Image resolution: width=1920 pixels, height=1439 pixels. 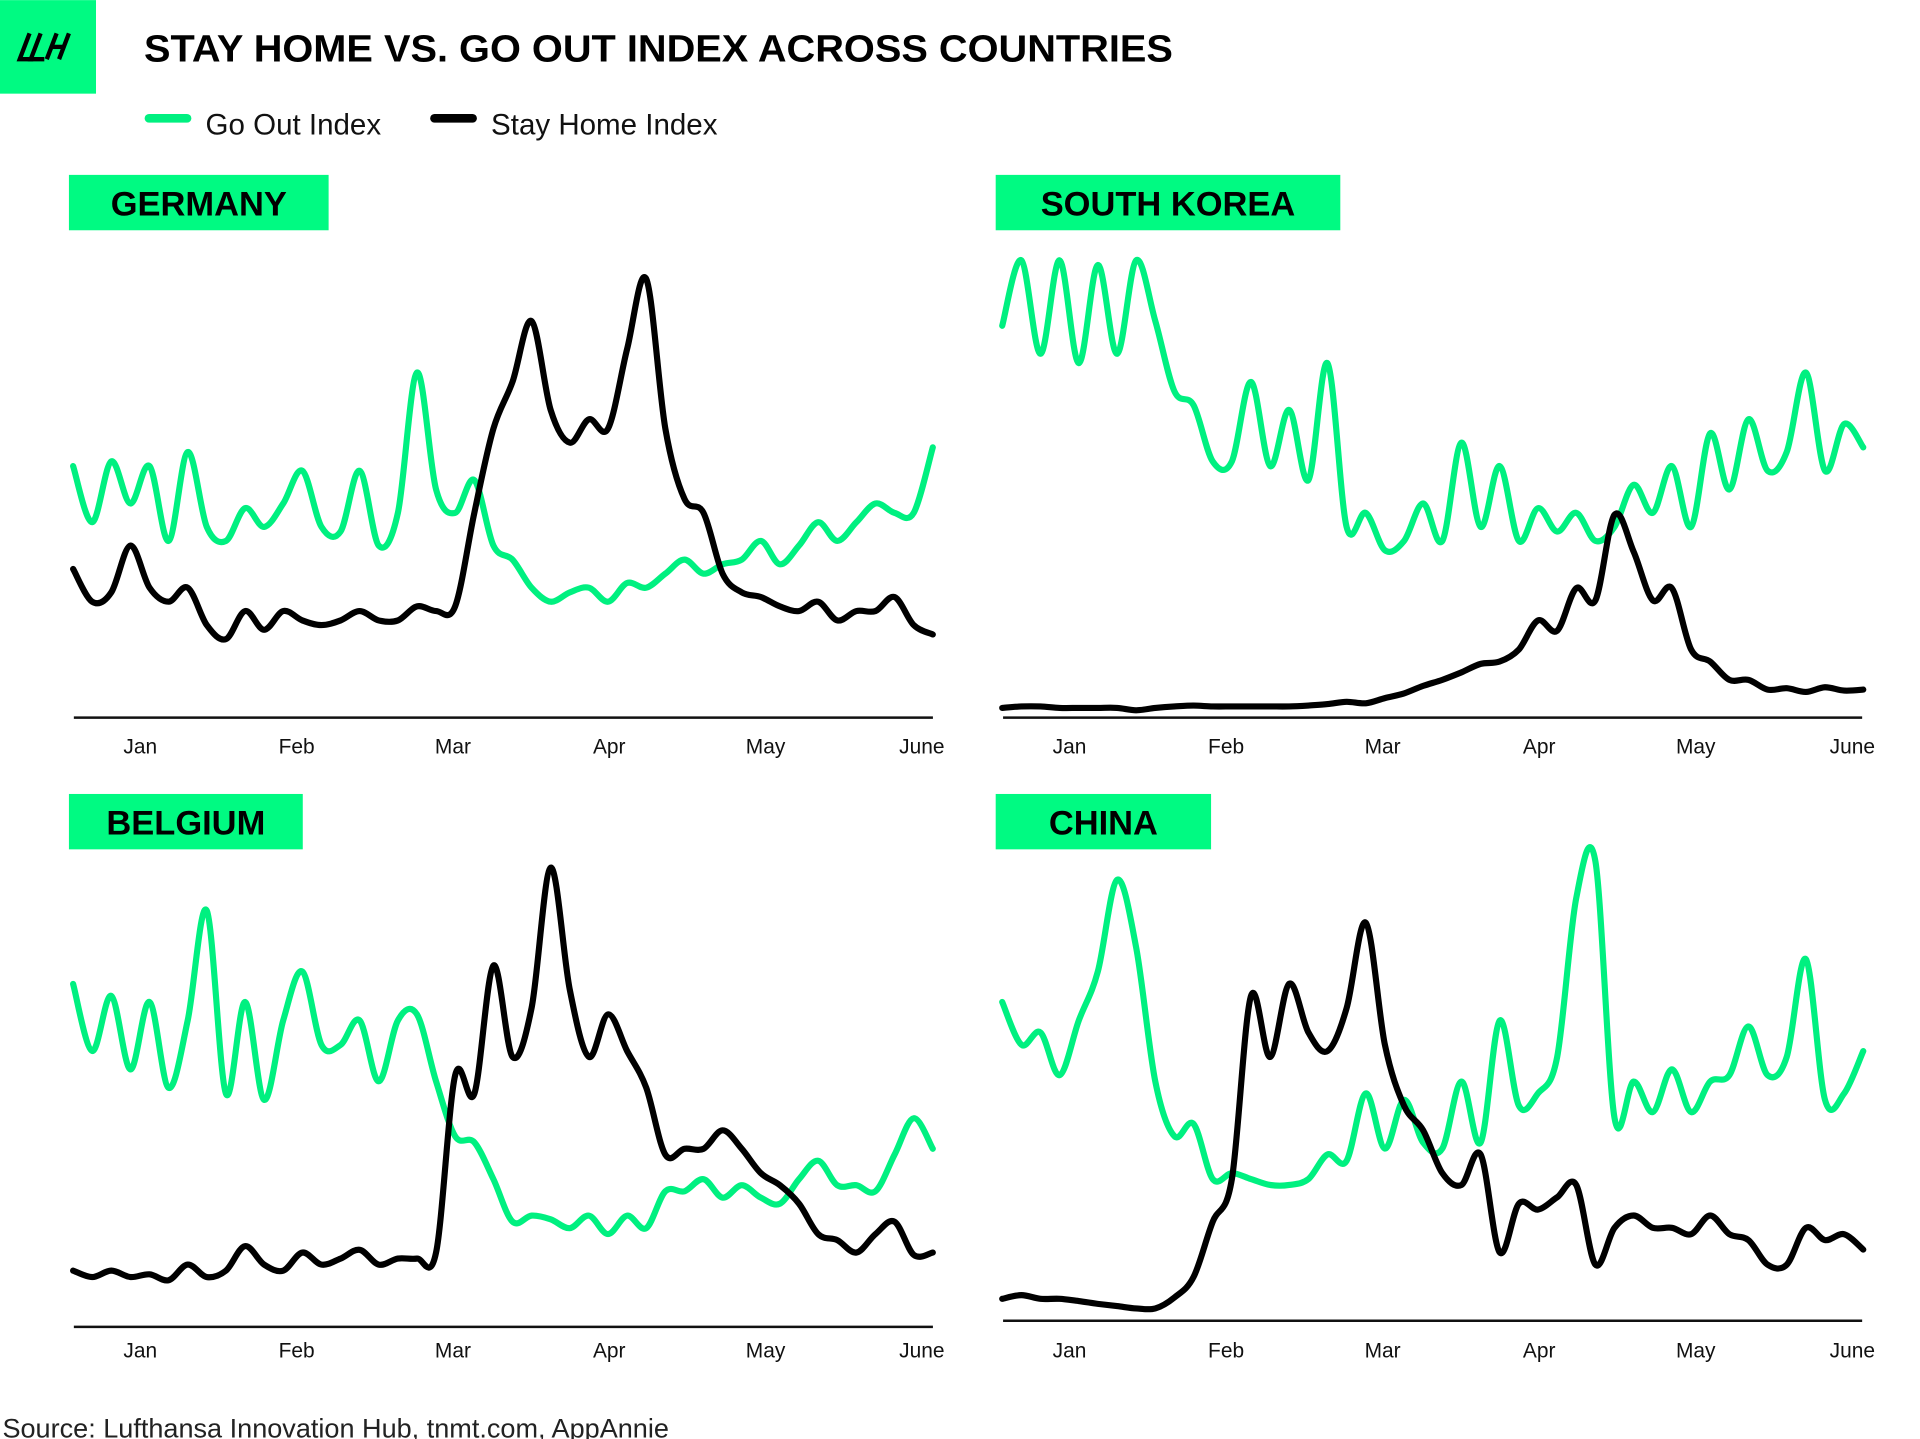 I want to click on legend-label-stay-home: Stay Home Index, so click(x=604, y=124).